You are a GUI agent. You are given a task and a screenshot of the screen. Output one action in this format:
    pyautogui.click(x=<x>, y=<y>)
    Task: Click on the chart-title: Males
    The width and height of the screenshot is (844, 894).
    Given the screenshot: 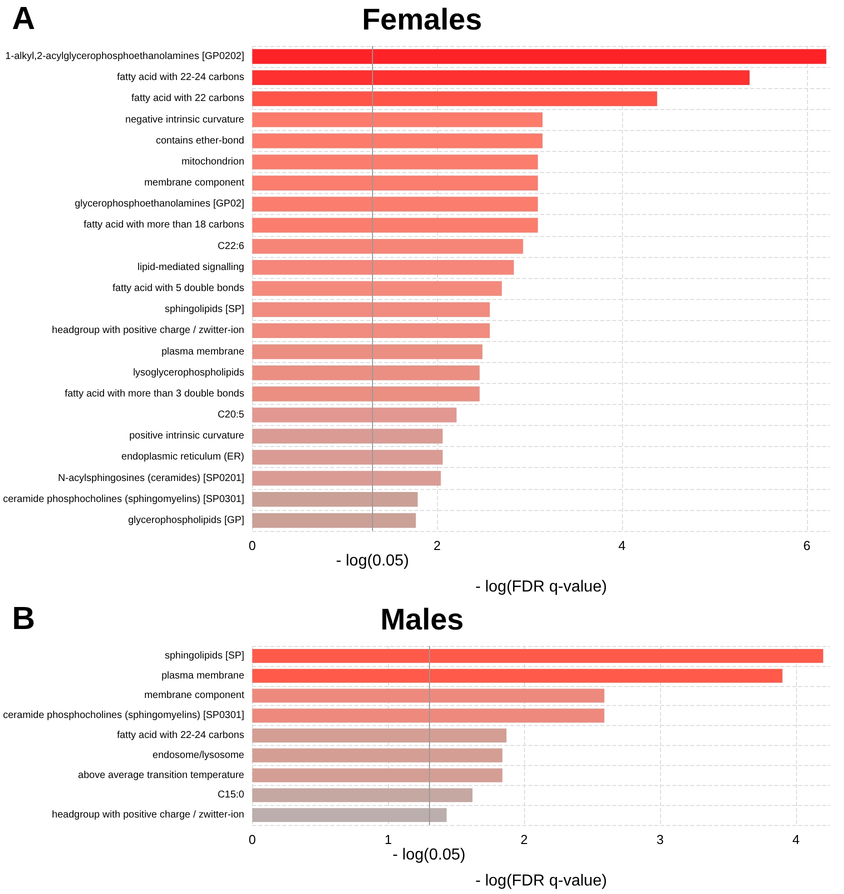 What is the action you would take?
    pyautogui.click(x=422, y=620)
    